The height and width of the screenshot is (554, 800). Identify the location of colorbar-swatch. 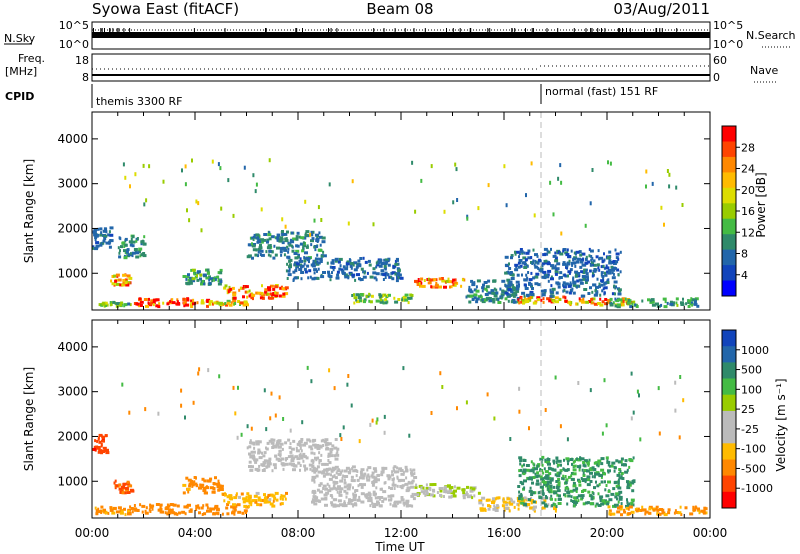
(729, 195).